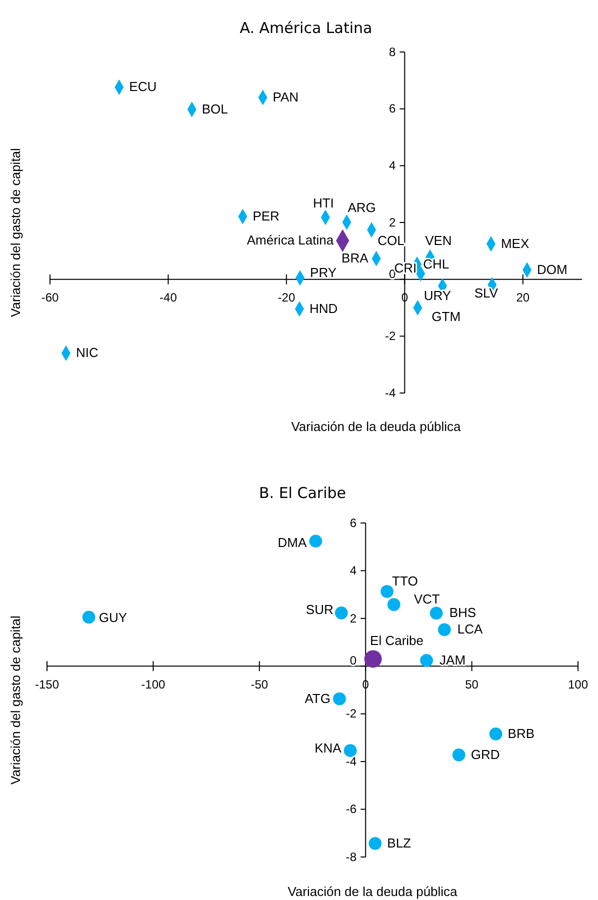 The image size is (598, 900). What do you see at coordinates (323, 272) in the screenshot?
I see `annotation: PRY` at bounding box center [323, 272].